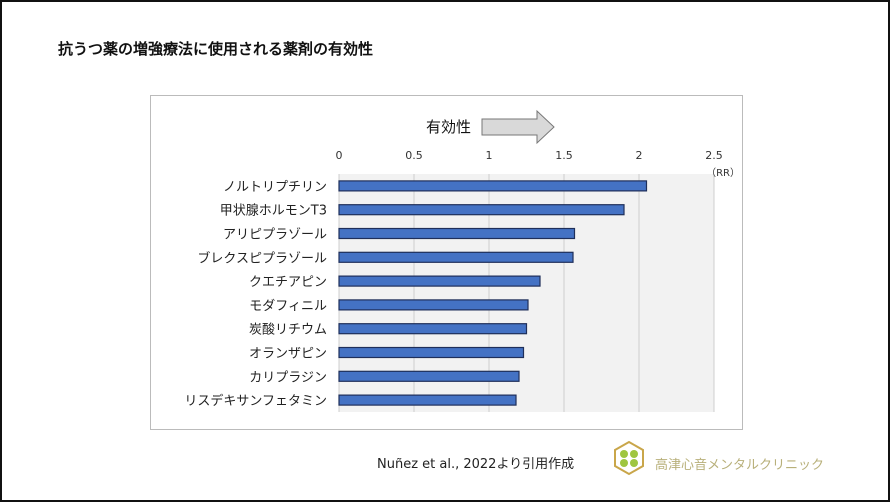 This screenshot has height=502, width=890. What do you see at coordinates (255, 401) in the screenshot?
I see `category-label: リスデキサンフェタミン` at bounding box center [255, 401].